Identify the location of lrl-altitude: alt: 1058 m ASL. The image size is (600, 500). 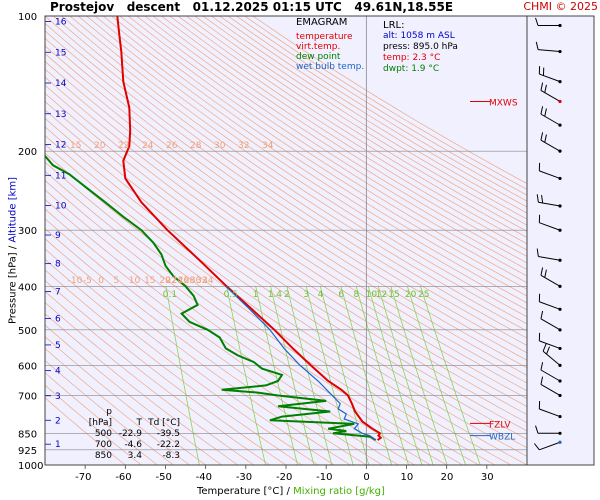
(419, 36).